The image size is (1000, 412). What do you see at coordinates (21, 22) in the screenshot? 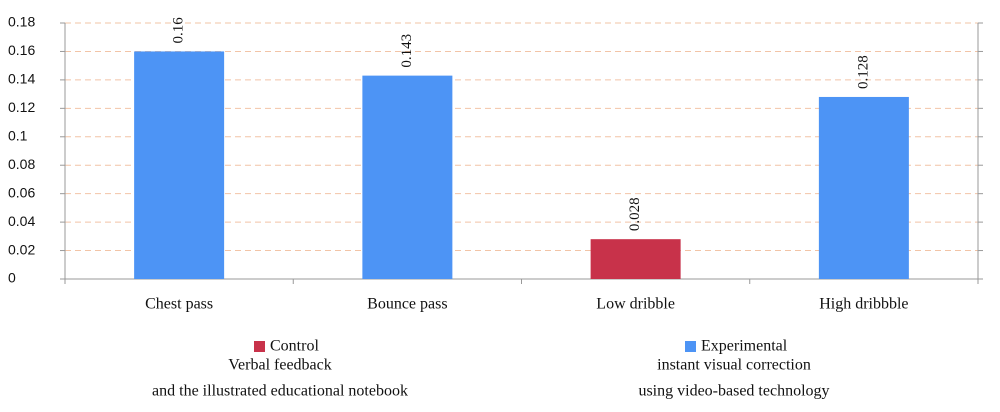
I see `y-tick-label: 0.18` at bounding box center [21, 22].